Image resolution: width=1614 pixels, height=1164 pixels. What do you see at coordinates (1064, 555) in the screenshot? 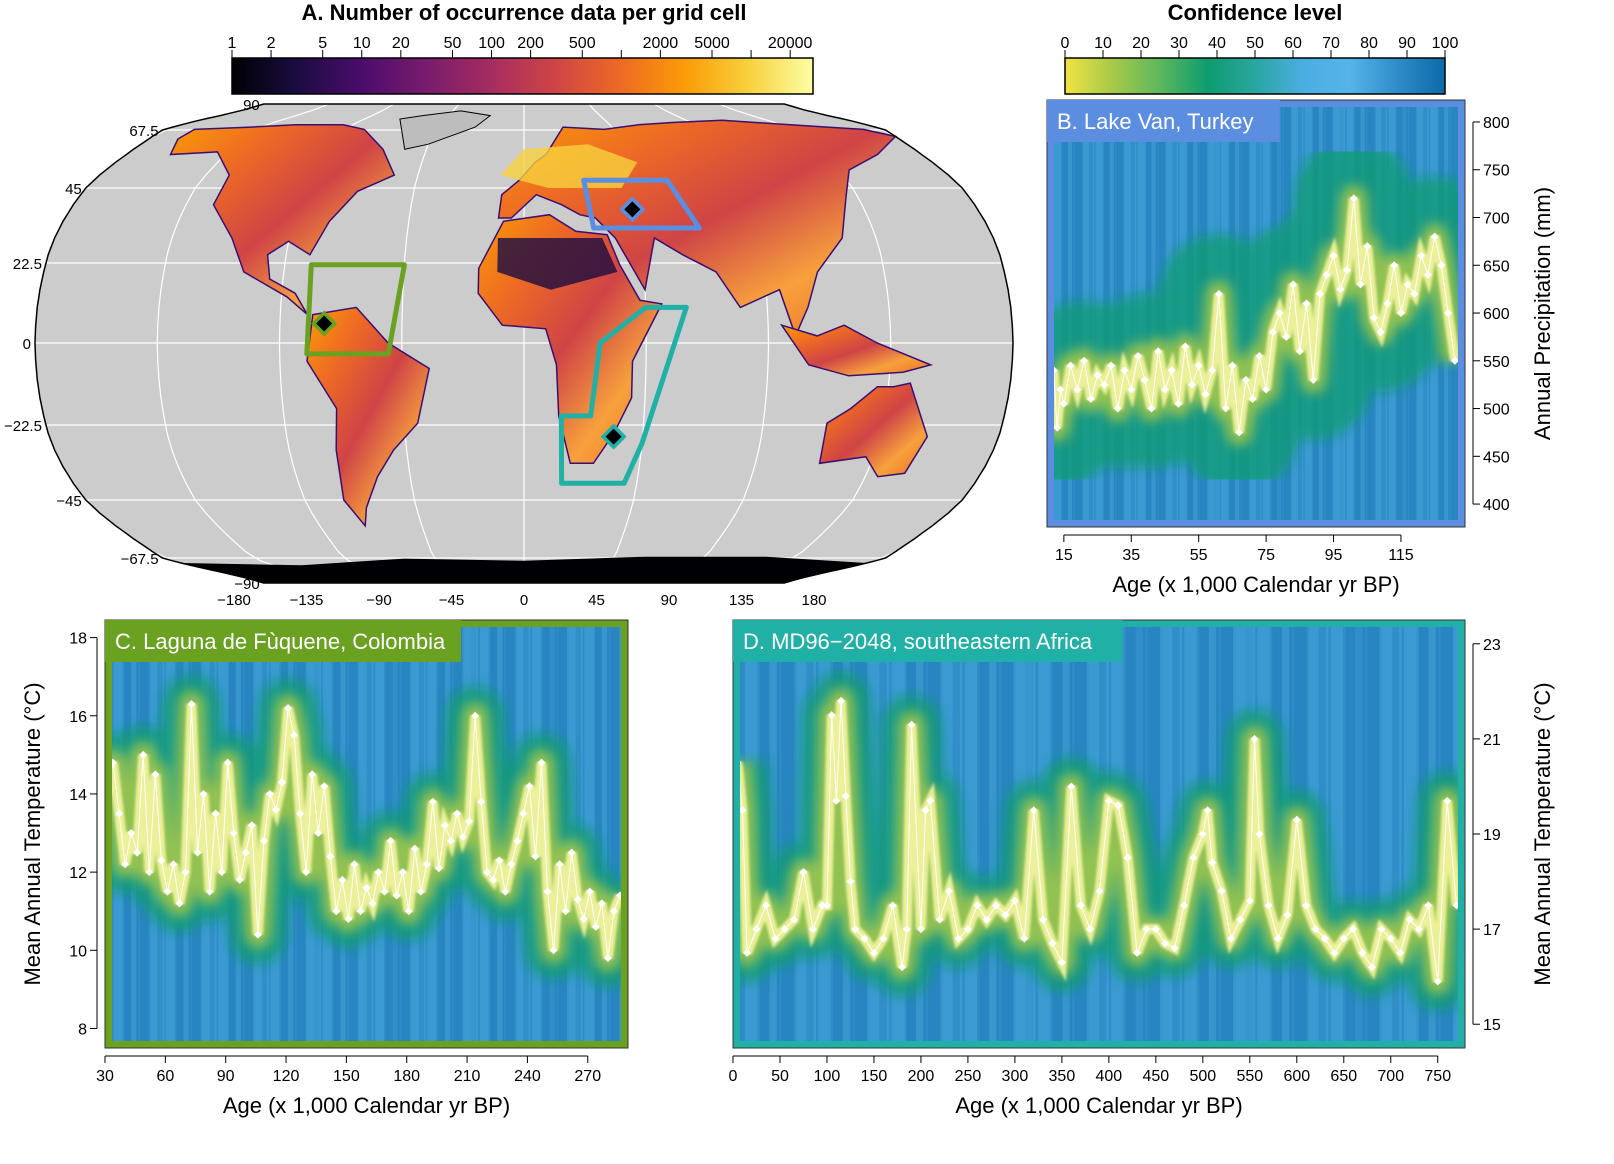
I see `x-tick-label: 15` at bounding box center [1064, 555].